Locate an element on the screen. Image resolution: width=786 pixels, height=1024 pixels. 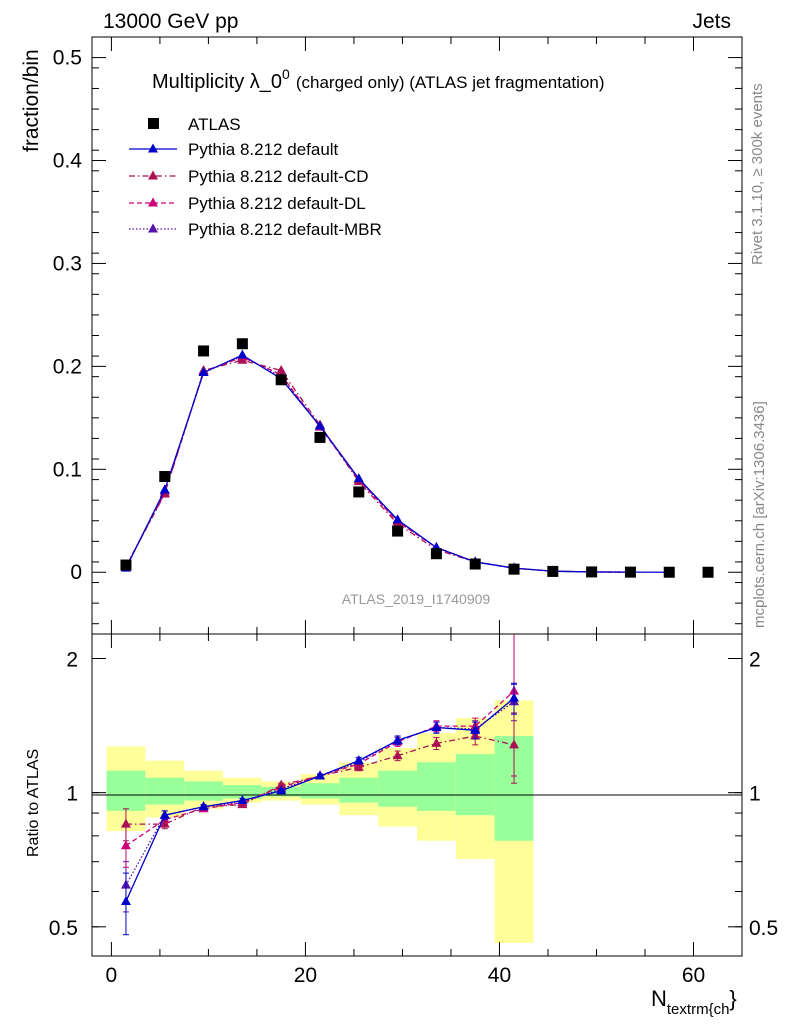
legend-marker-mbr is located at coordinates (153, 228).